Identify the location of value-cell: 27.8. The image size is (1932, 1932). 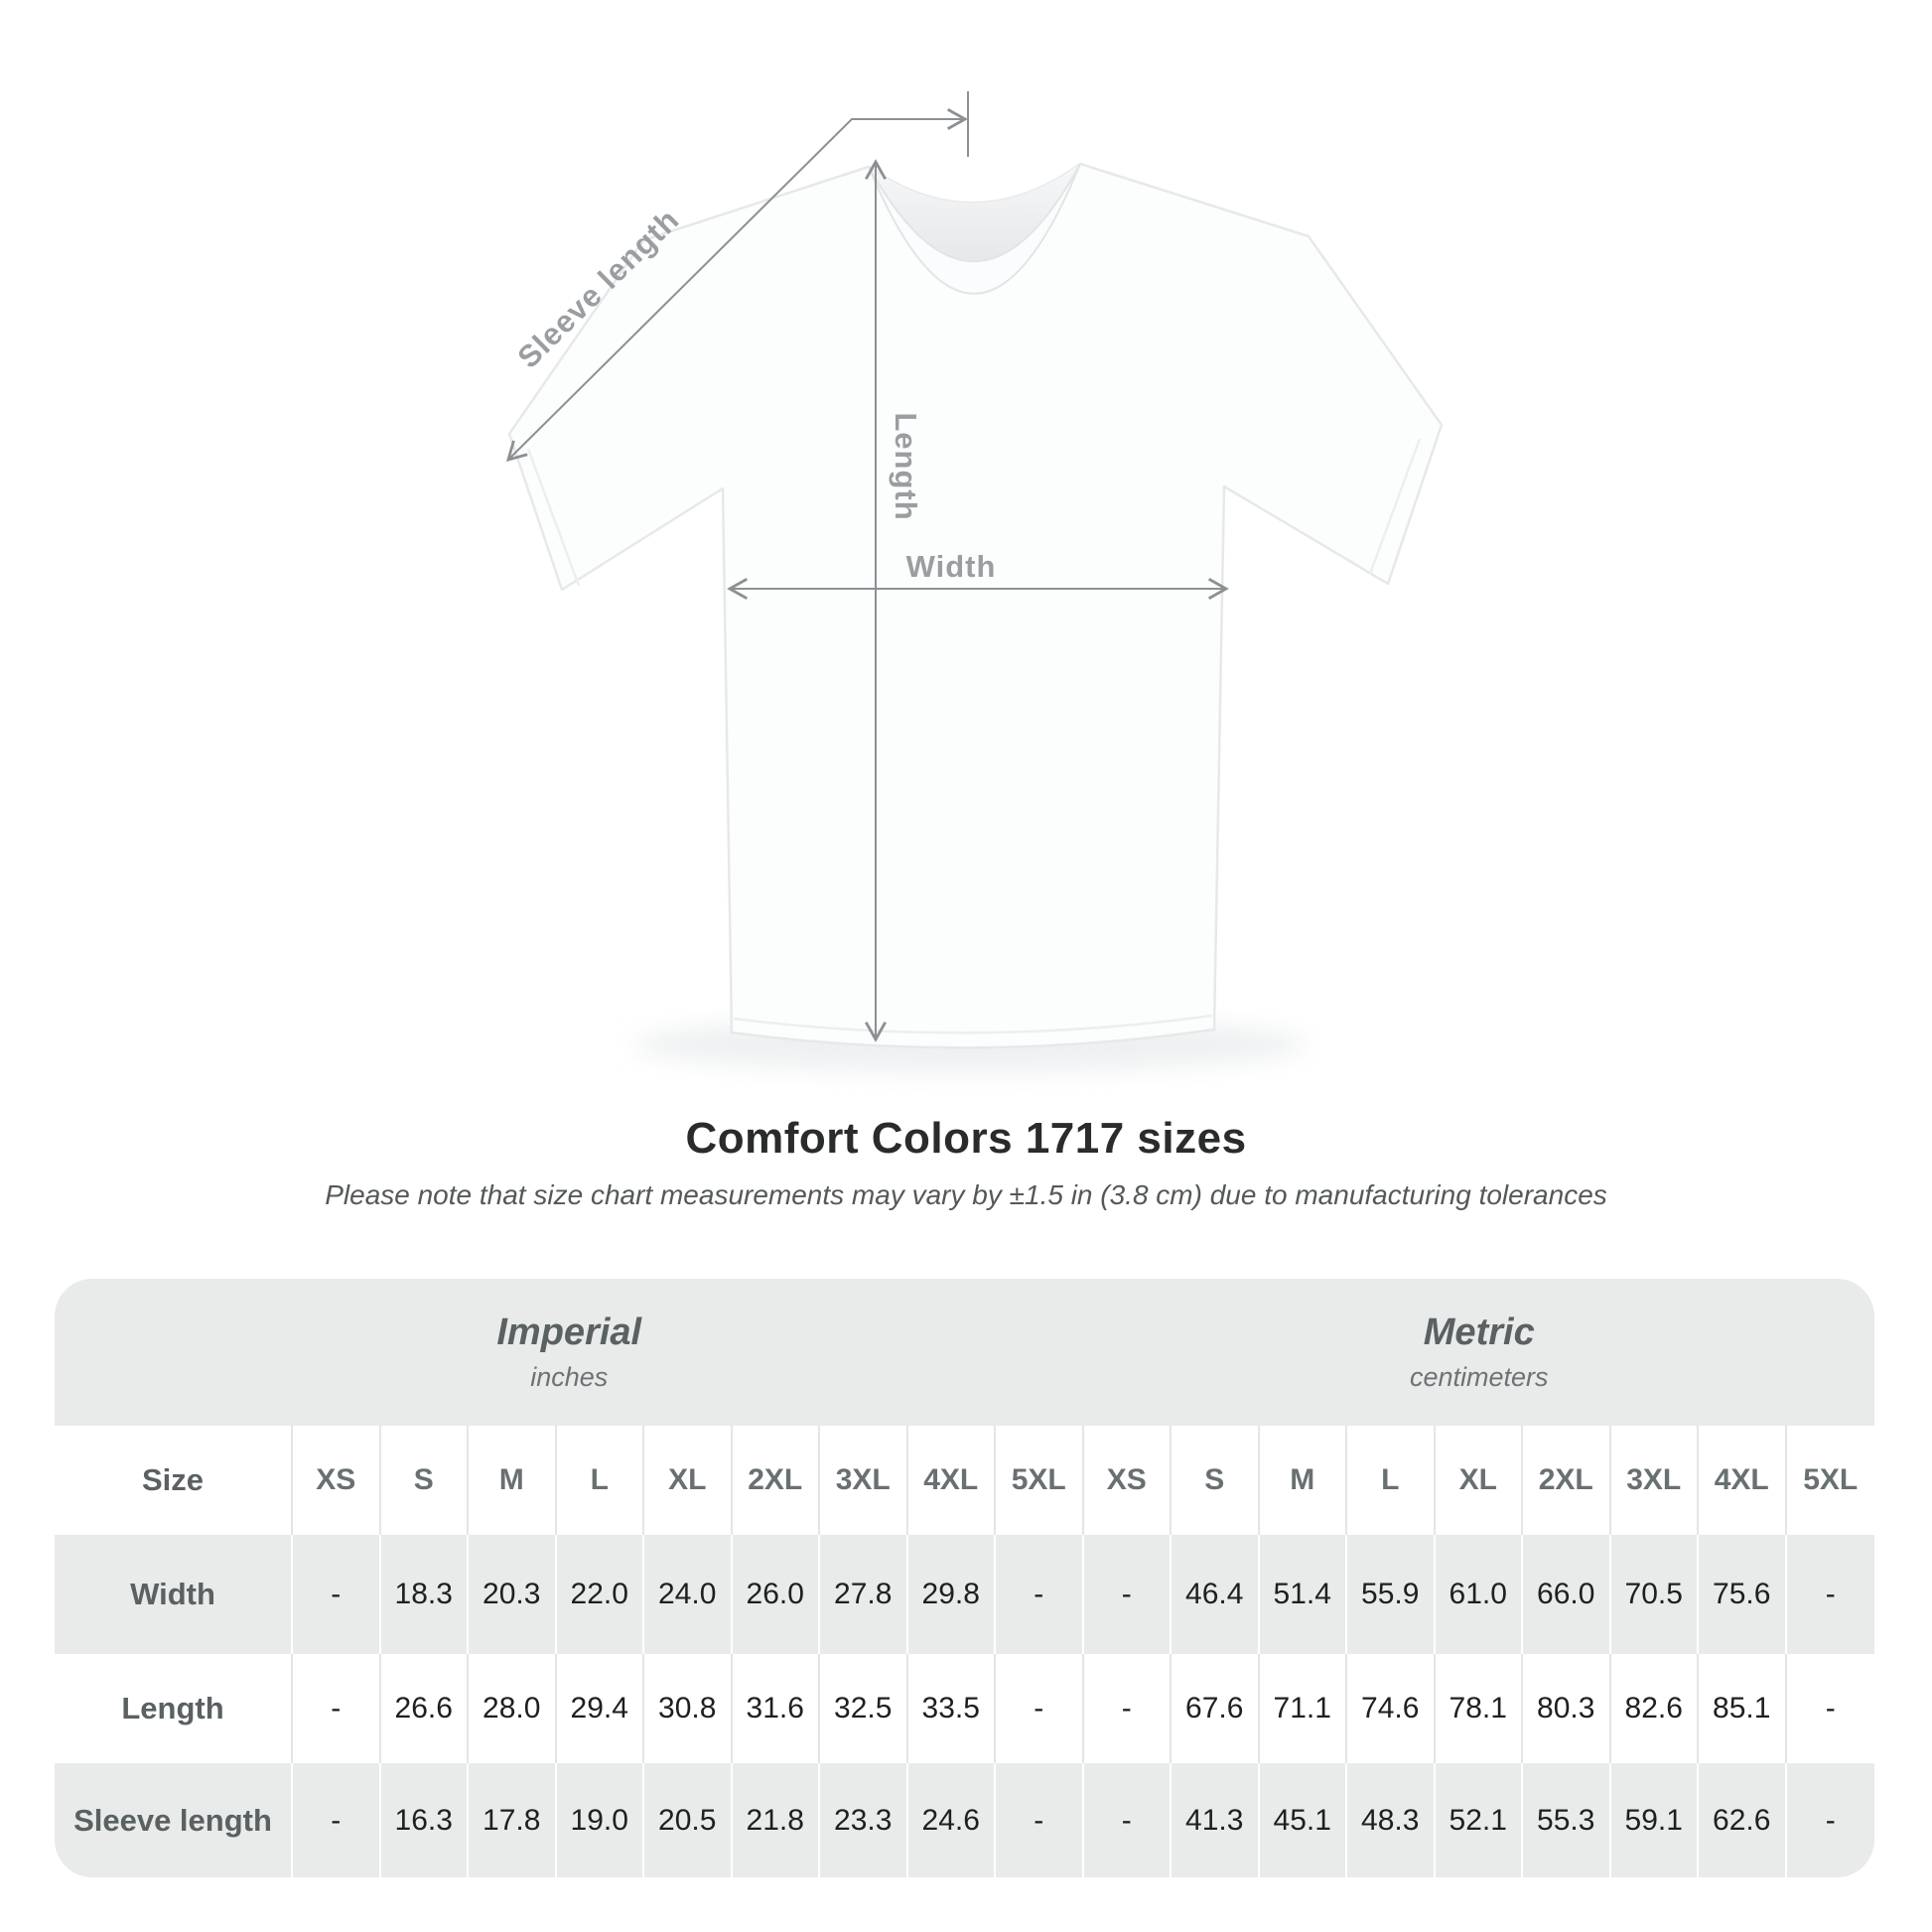
(864, 1594).